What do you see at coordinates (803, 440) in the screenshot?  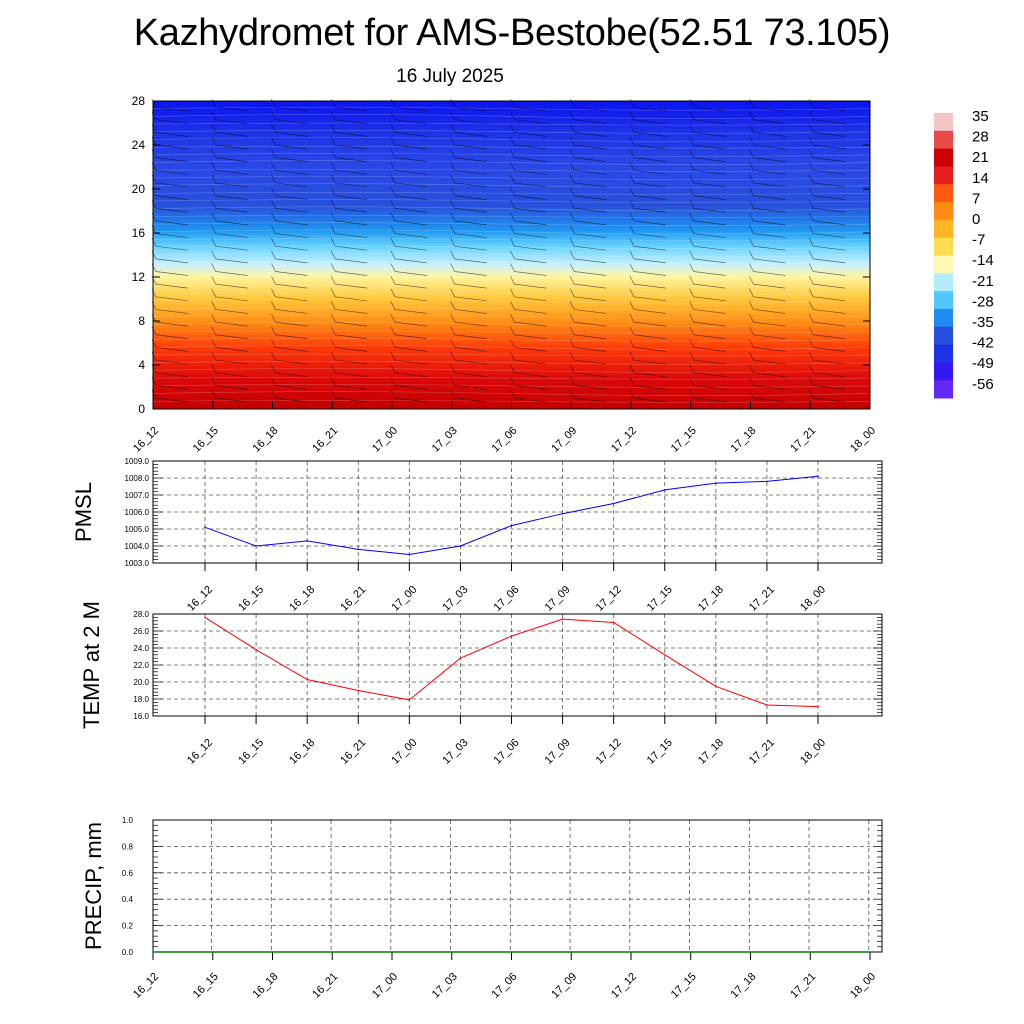 I see `x-tick-label: 17_21` at bounding box center [803, 440].